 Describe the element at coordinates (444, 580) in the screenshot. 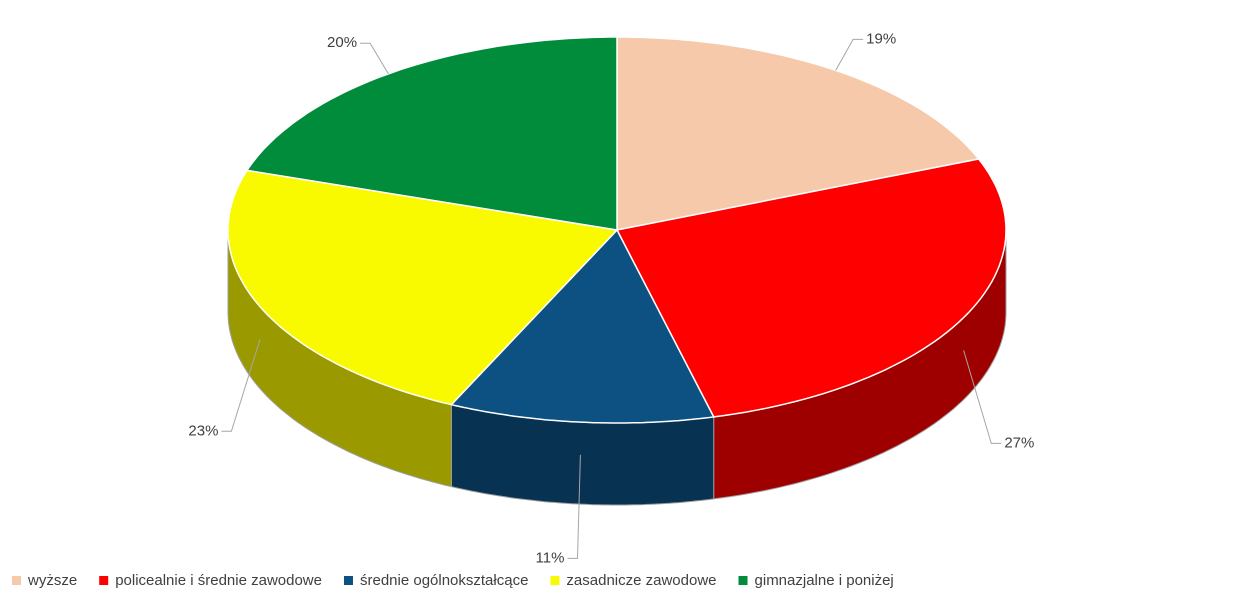

I see `legend-label: średnie ogólnokształcące` at that location.